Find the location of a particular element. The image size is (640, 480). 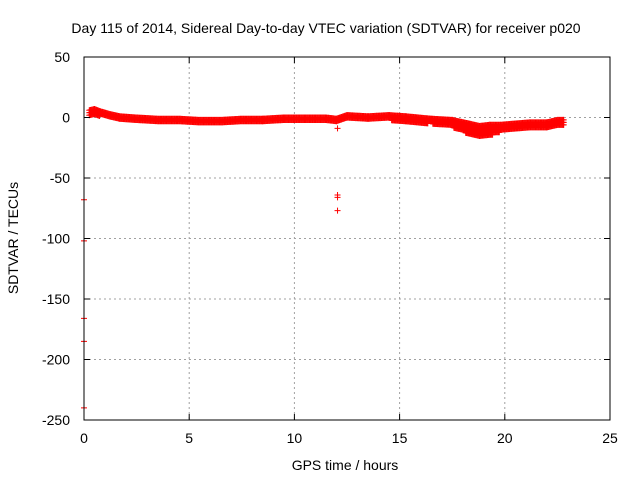

x-tick-label: 10 is located at coordinates (295, 438).